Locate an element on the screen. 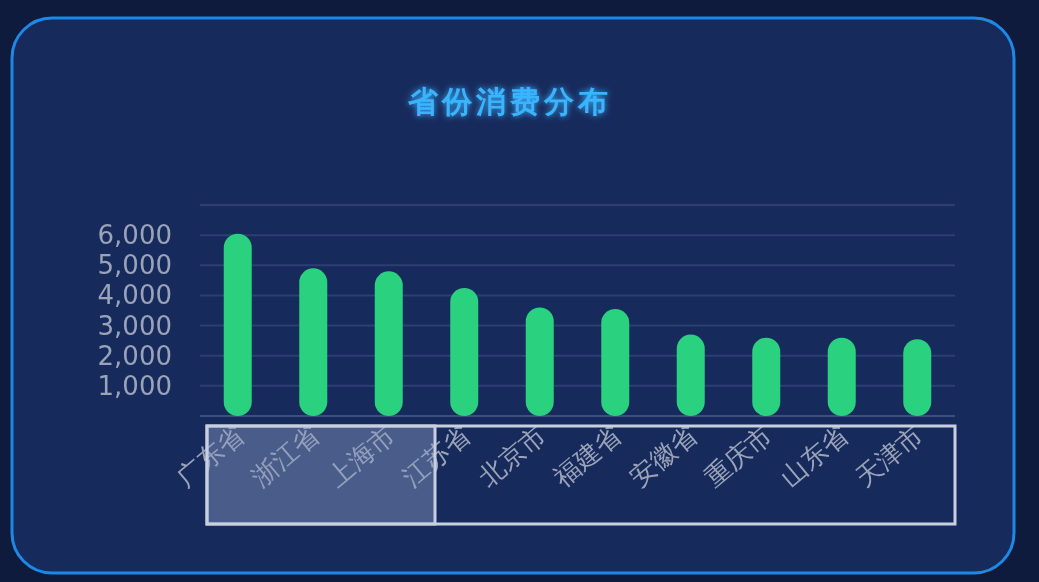 The image size is (1039, 582). y-tick-label: 2,000 is located at coordinates (134, 355).